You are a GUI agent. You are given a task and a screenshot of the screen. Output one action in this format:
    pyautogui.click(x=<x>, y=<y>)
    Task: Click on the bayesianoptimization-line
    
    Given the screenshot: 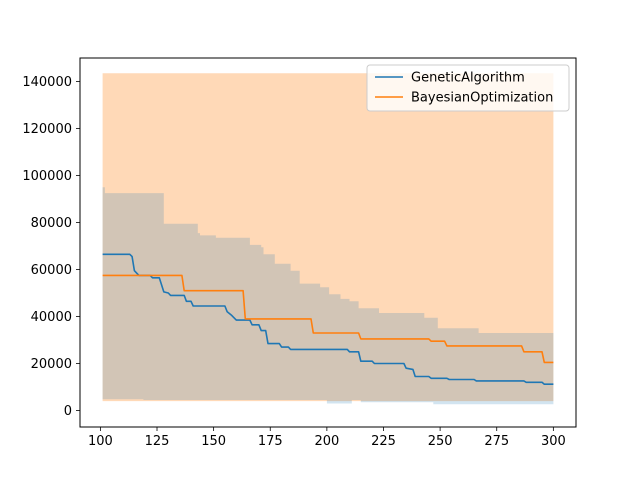 What is the action you would take?
    pyautogui.click(x=328, y=319)
    